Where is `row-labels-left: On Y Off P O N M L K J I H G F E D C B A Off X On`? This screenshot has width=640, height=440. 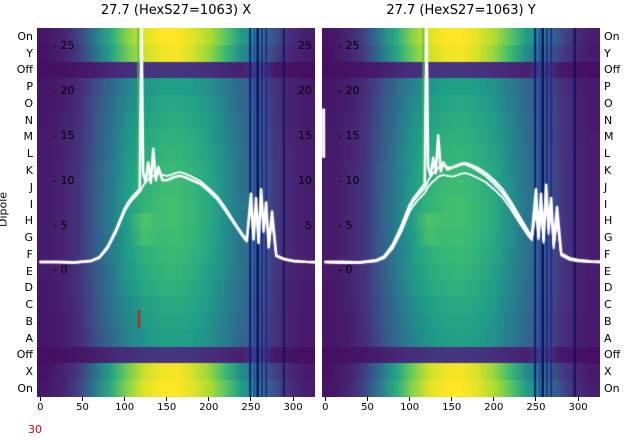 row-labels-left: On Y Off P O N M L K J I H G F E D C B A Off X On is located at coordinates (16, 212).